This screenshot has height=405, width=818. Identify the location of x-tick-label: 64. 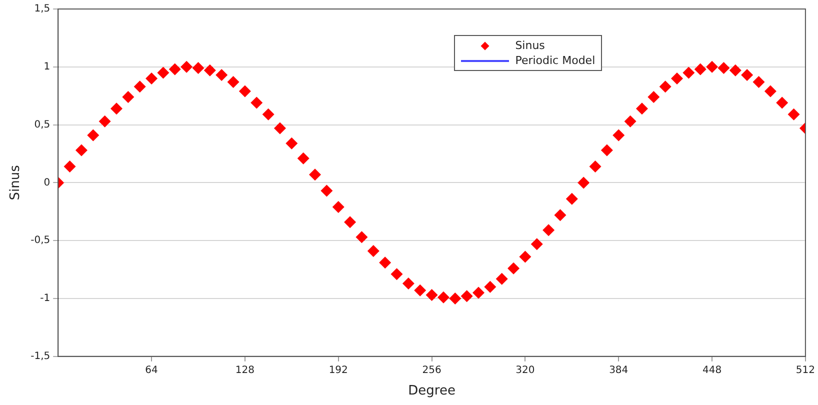
(151, 370).